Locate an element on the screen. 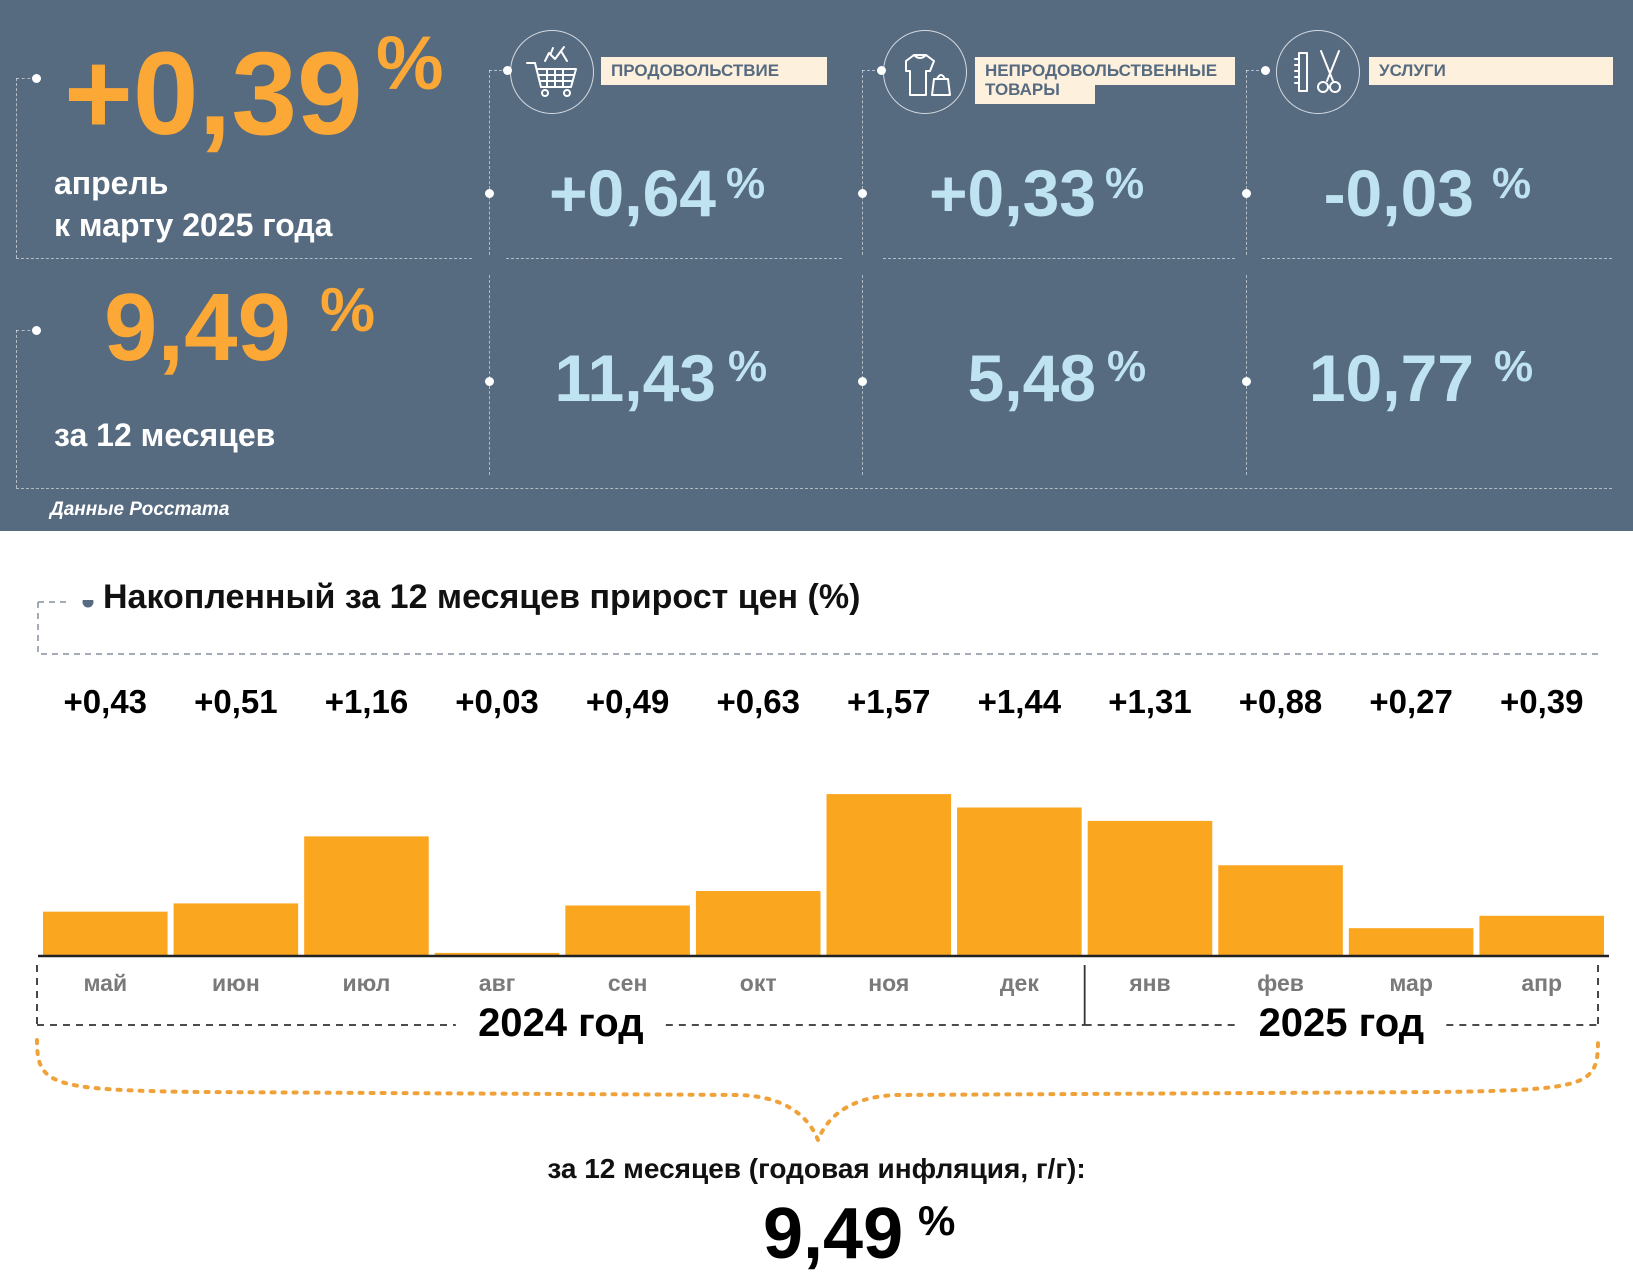  food-annual-value: 11,43 is located at coordinates (635, 378).